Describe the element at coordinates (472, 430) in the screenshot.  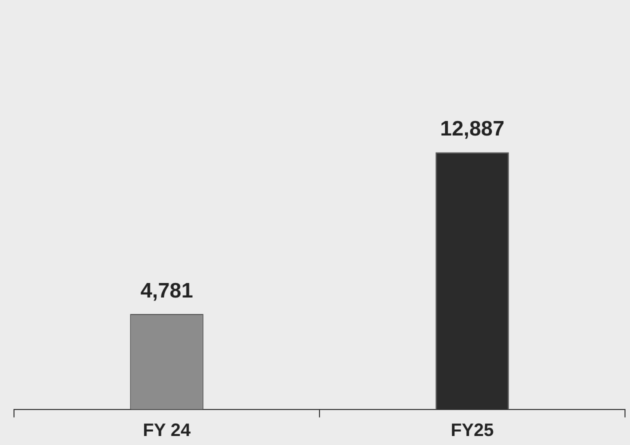
I see `x-tick-label: FY25` at that location.